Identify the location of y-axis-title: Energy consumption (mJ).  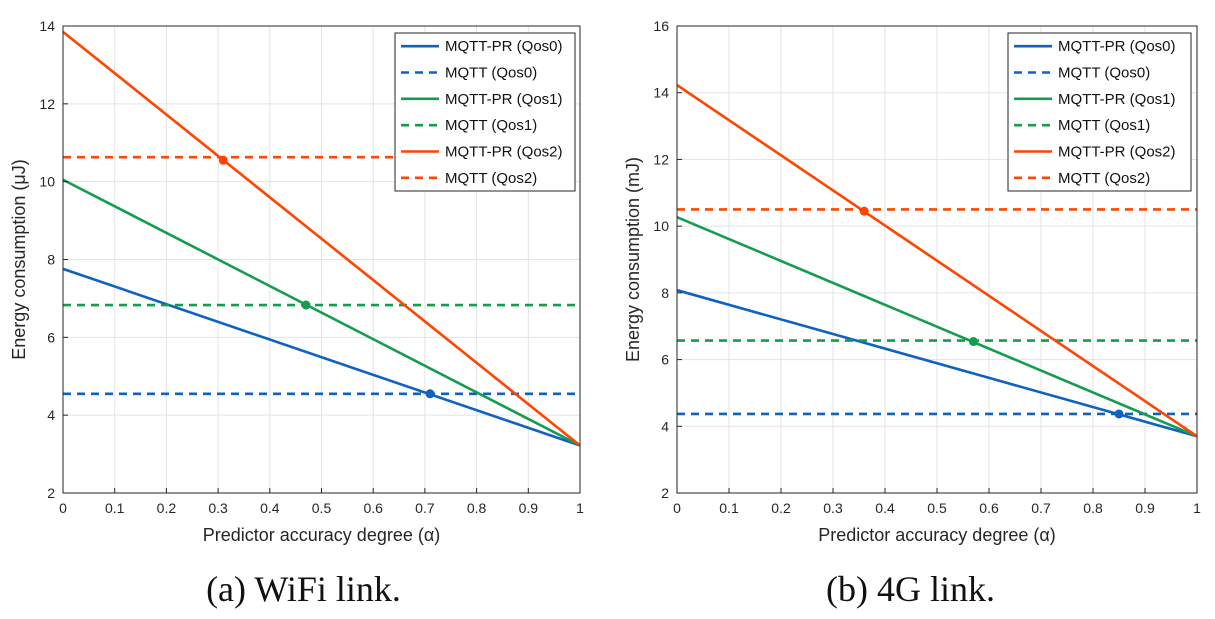
(633, 259).